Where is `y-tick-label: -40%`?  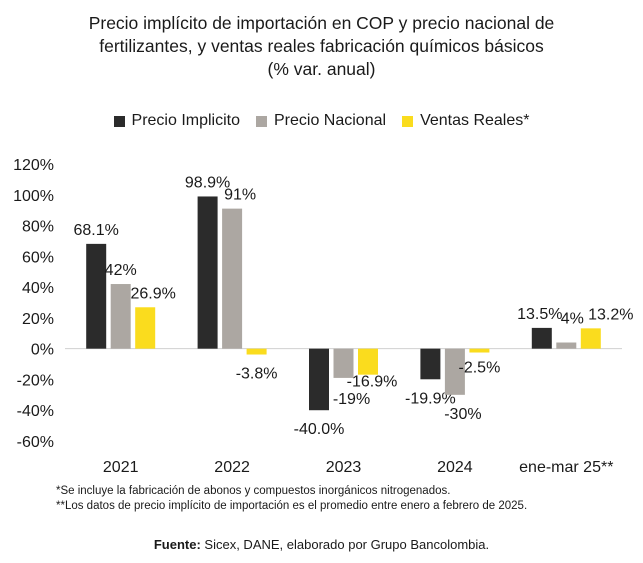 y-tick-label: -40% is located at coordinates (35, 411).